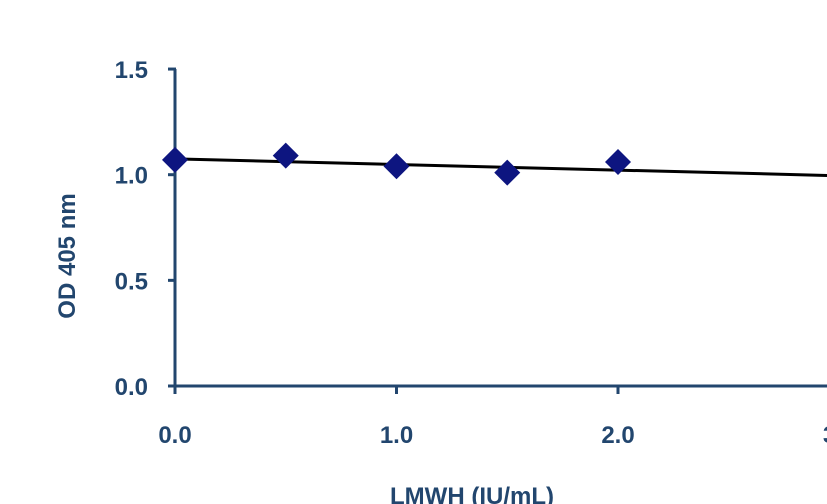  What do you see at coordinates (825, 435) in the screenshot?
I see `x-tick-label: 3.0` at bounding box center [825, 435].